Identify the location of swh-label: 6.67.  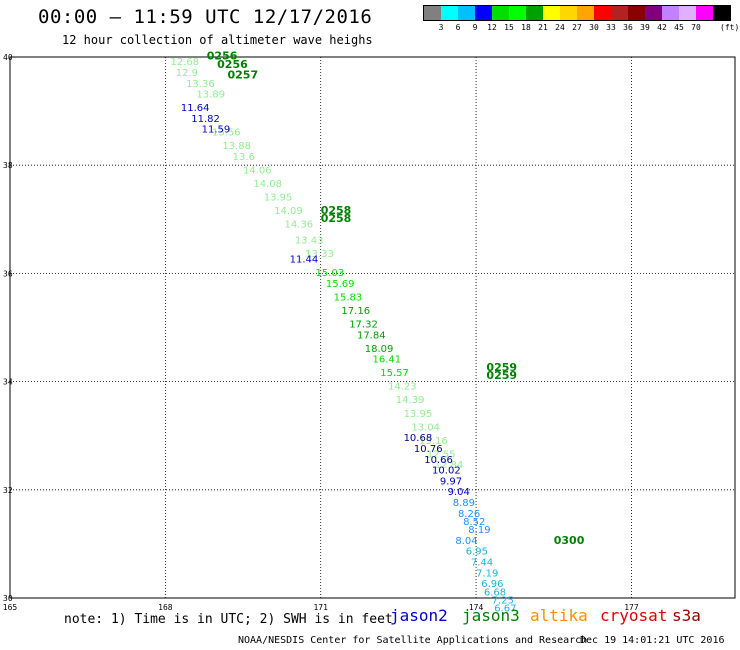
(505, 609).